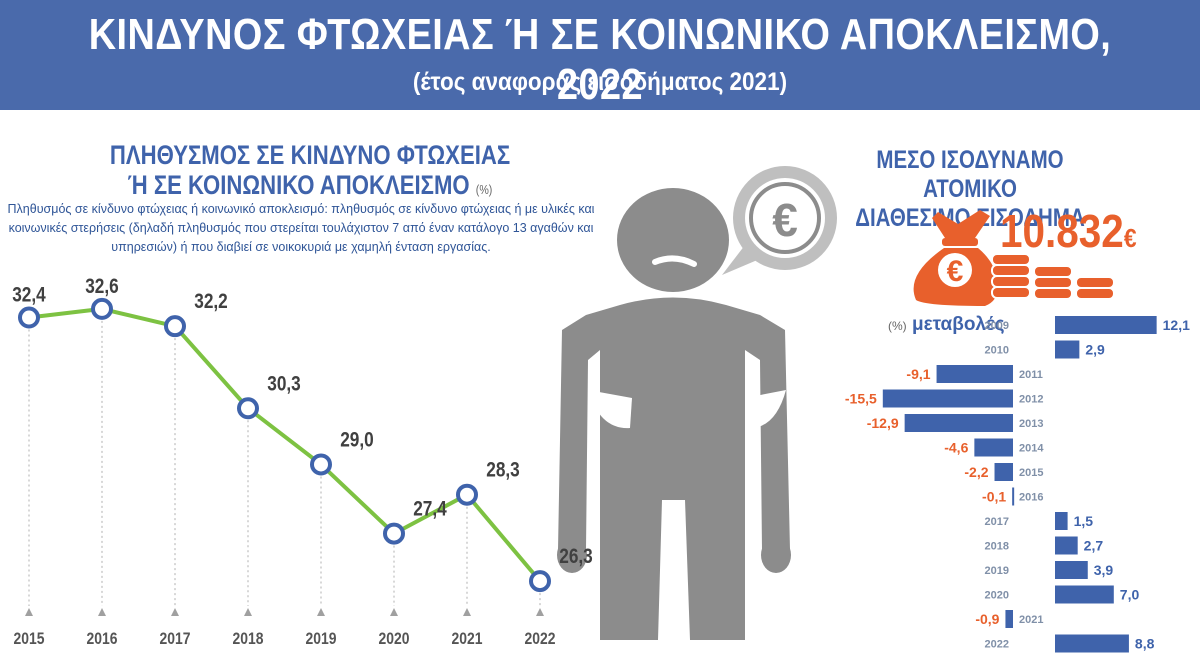 The height and width of the screenshot is (667, 1200). What do you see at coordinates (987, 619) in the screenshot?
I see `bar-value-label: -0,9` at bounding box center [987, 619].